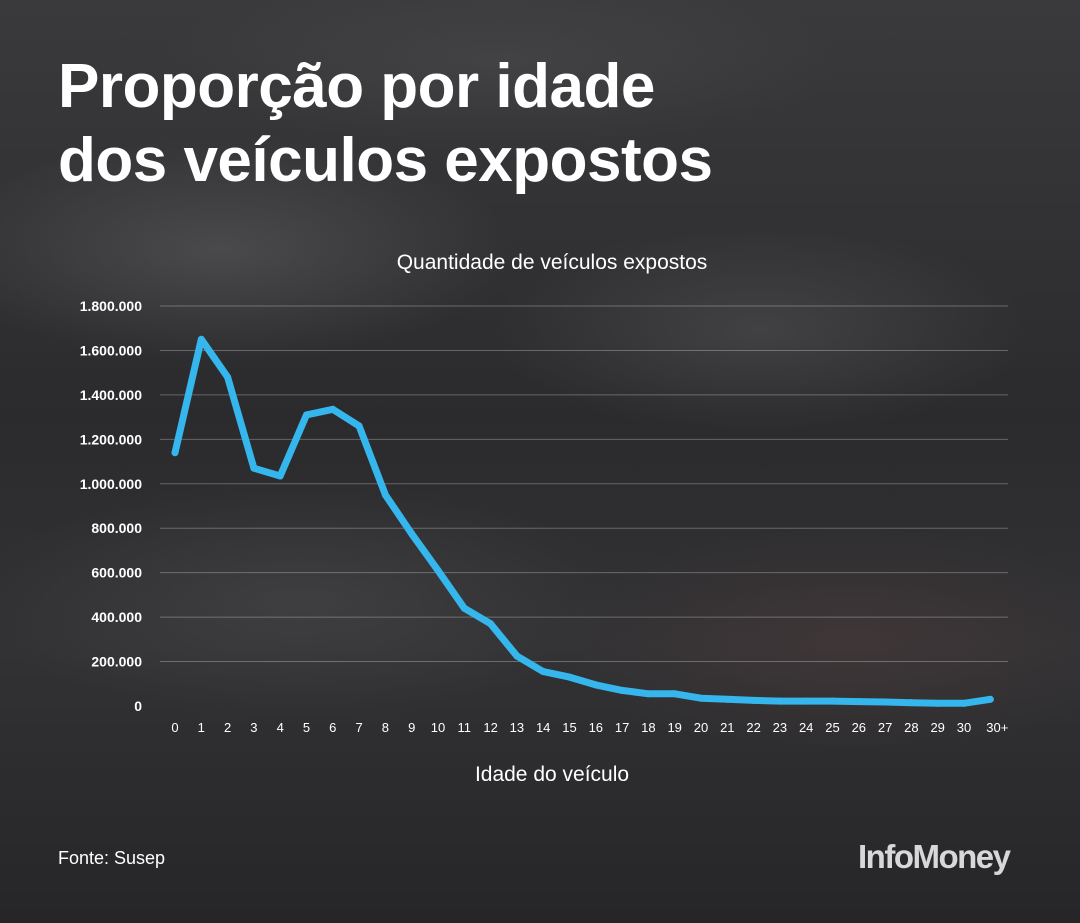  What do you see at coordinates (411, 727) in the screenshot?
I see `x-tick-label: 9` at bounding box center [411, 727].